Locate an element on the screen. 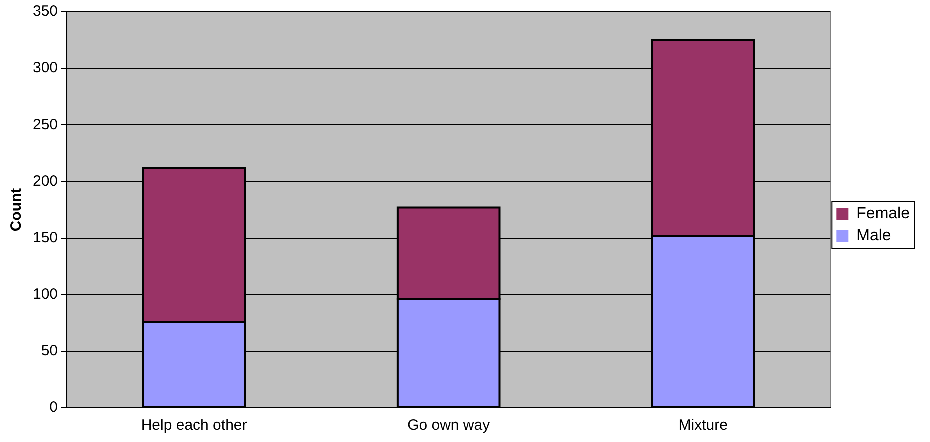 Image resolution: width=930 pixels, height=442 pixels. legend-label: Female is located at coordinates (883, 213).